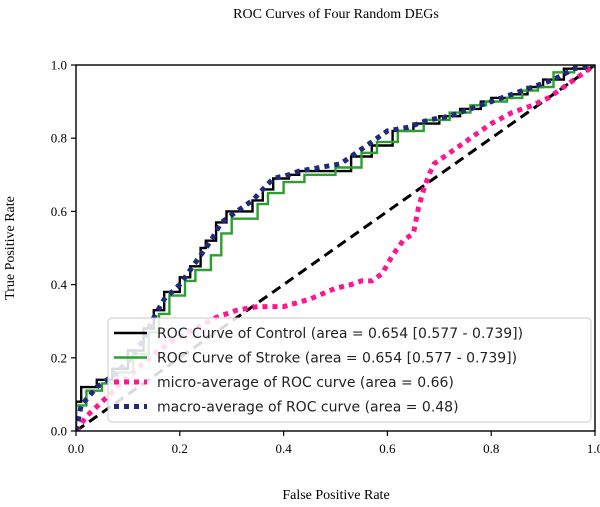 Image resolution: width=600 pixels, height=507 pixels. Describe the element at coordinates (491, 448) in the screenshot. I see `x-tick-label: 0.8` at that location.